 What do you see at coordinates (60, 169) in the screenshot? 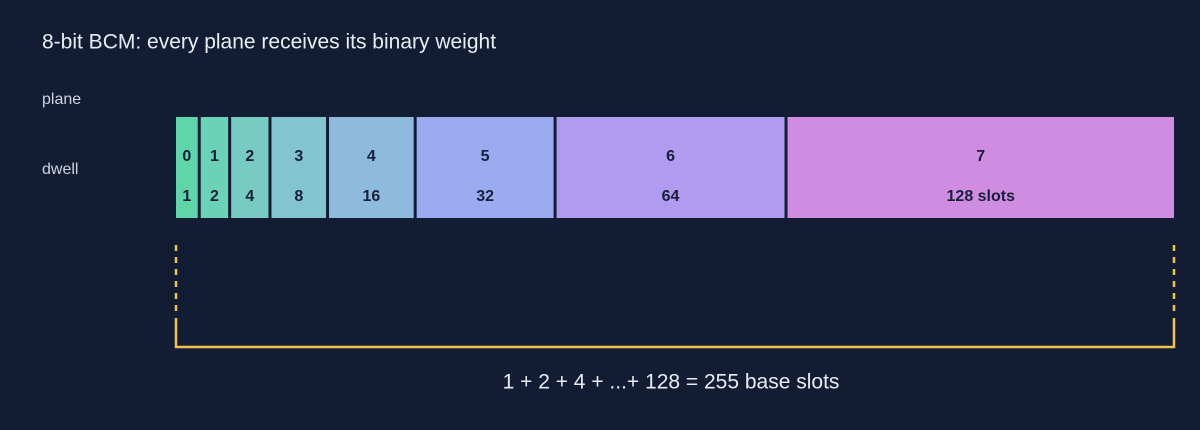
I see `row-label: dwell` at bounding box center [60, 169].